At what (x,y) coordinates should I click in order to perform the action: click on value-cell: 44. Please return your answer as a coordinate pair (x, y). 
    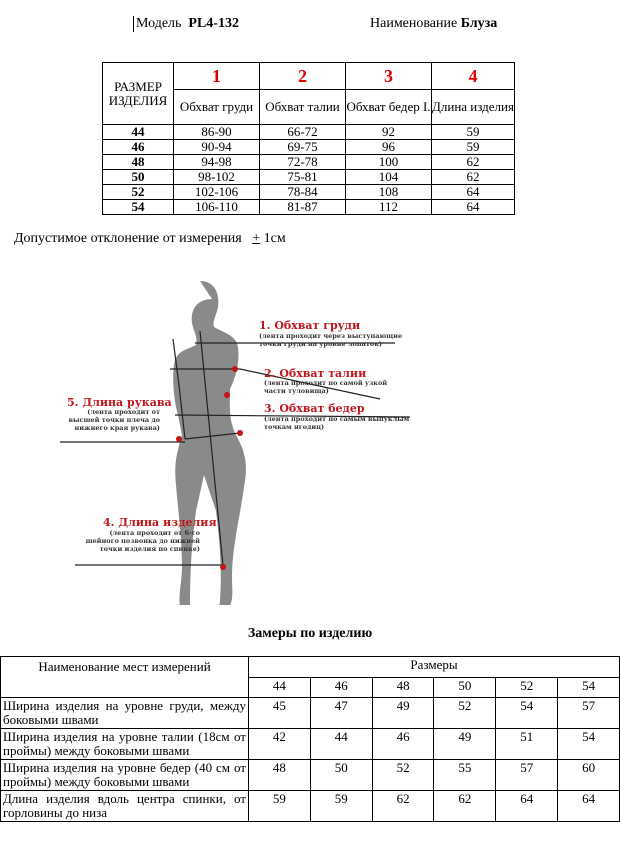
    Looking at the image, I should click on (341, 744).